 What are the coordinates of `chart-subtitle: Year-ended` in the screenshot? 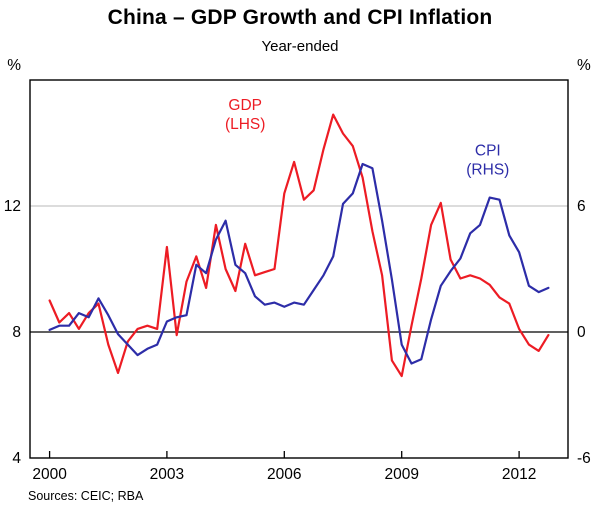 It's located at (300, 46).